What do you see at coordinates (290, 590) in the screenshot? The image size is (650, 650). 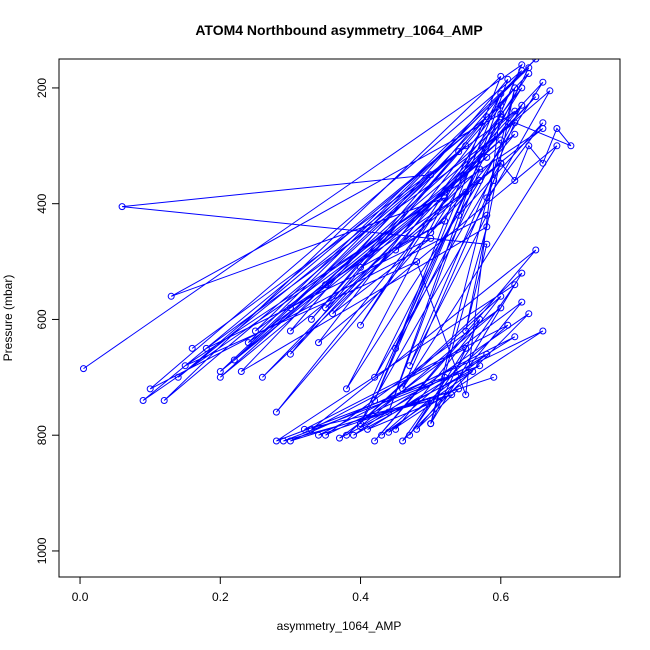 I see `x-axis: 0.0 0.2 0.4 0.6` at bounding box center [290, 590].